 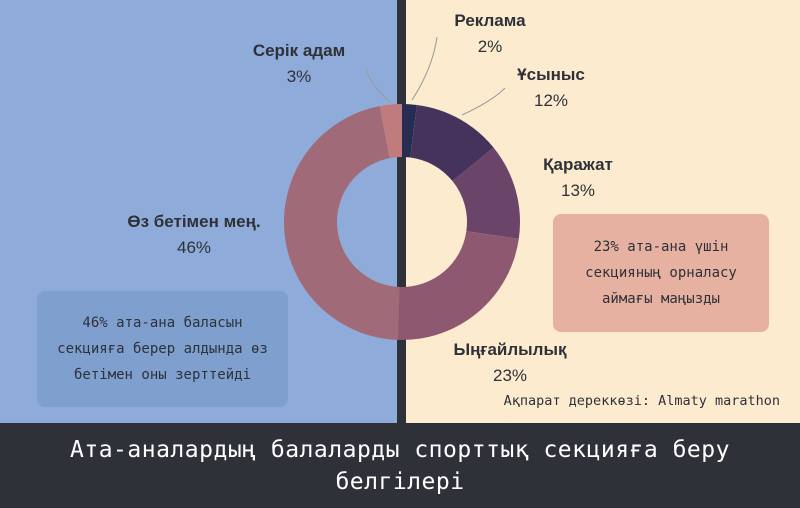 I want to click on value-өз-бетімен-мең: 46%, so click(x=194, y=247).